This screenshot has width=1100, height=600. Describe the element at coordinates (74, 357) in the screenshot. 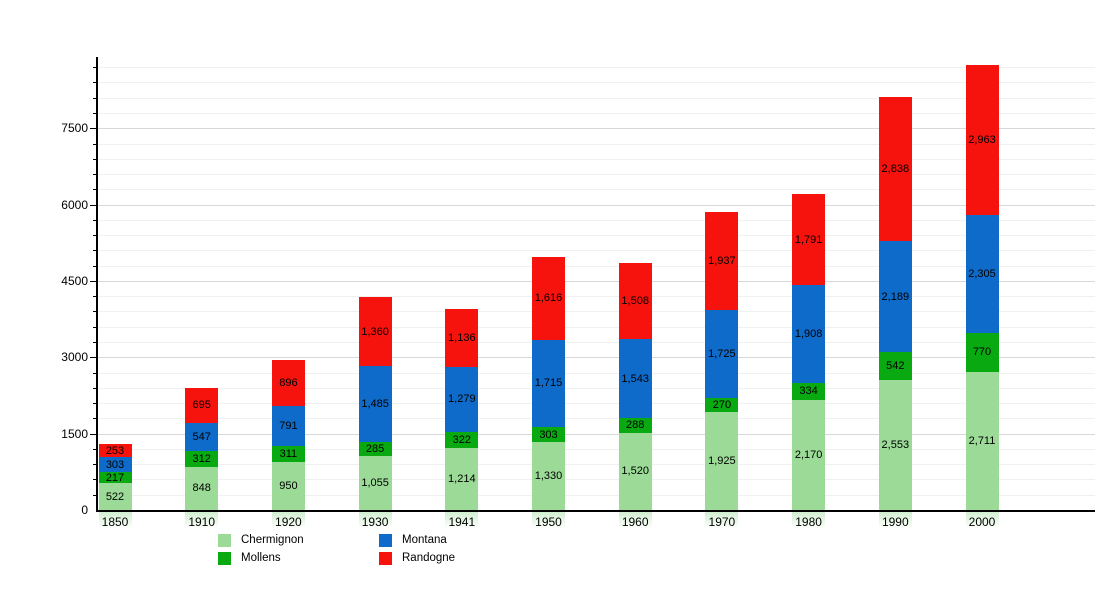

I see `y-axis-tick-label: 3000` at that location.